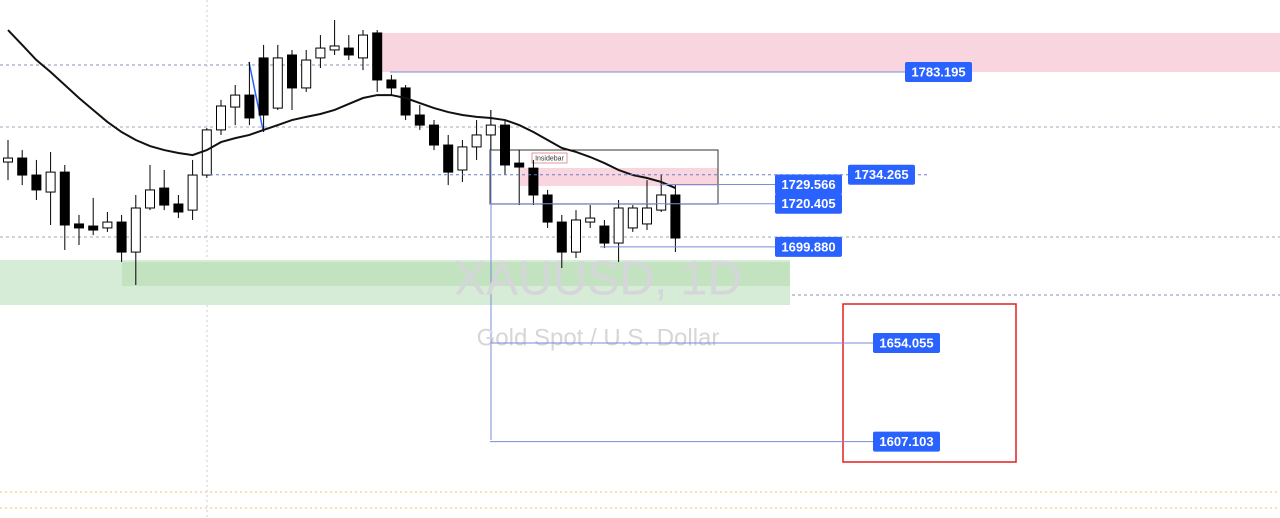  What do you see at coordinates (619, 177) in the screenshot?
I see `inside-bar-zone` at bounding box center [619, 177].